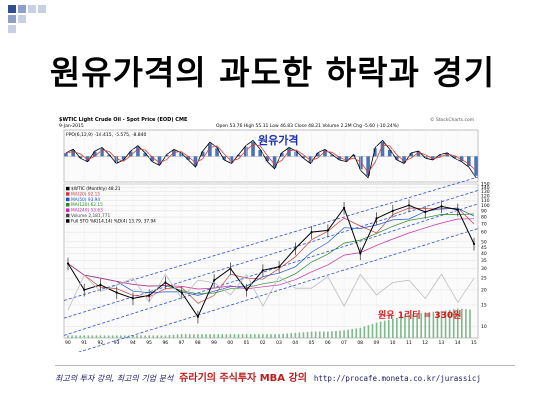 The height and width of the screenshot is (408, 545). I want to click on y-tick-label: 30, so click(484, 269).